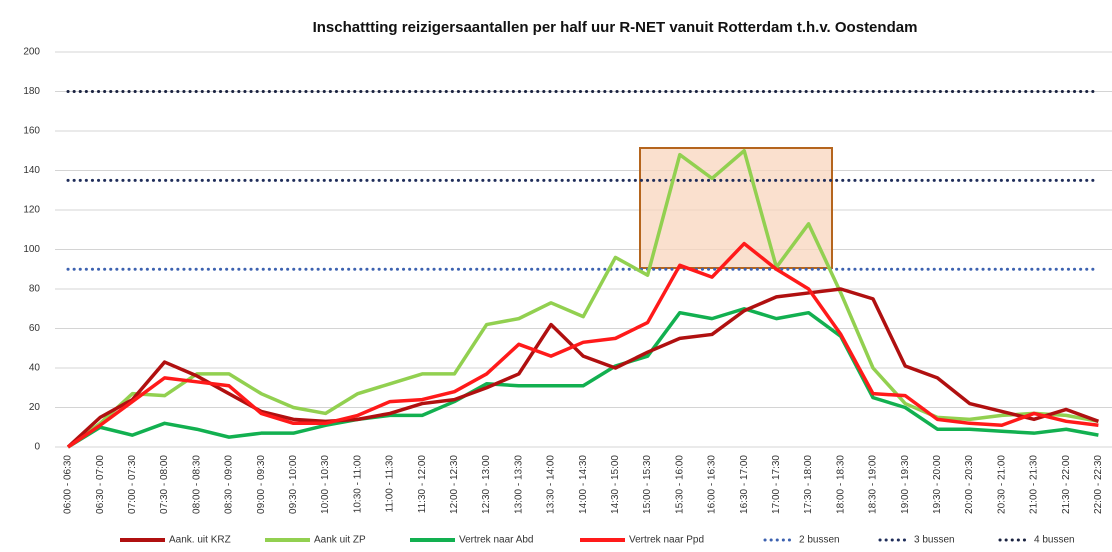  I want to click on x-tick-label: 18:30 - 19:00, so click(873, 484).